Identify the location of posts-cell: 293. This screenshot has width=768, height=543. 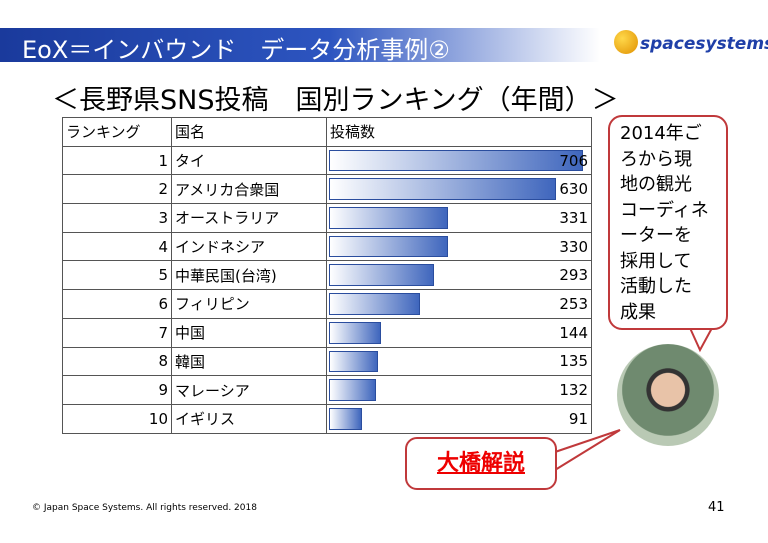
(459, 275).